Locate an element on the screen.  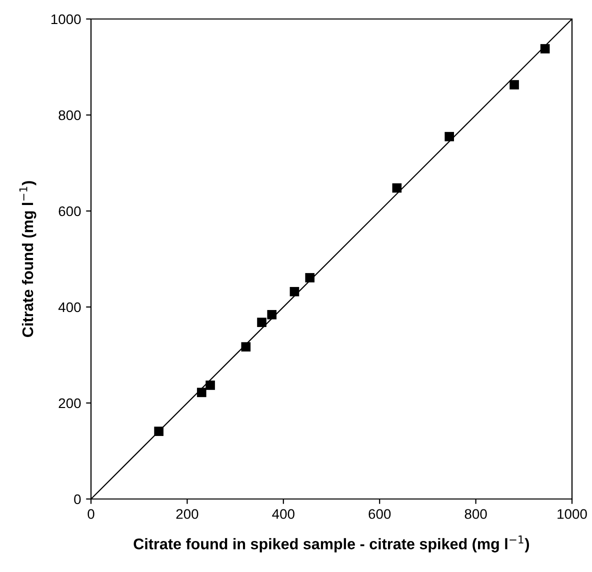
x-tick-label: 1000 is located at coordinates (572, 514).